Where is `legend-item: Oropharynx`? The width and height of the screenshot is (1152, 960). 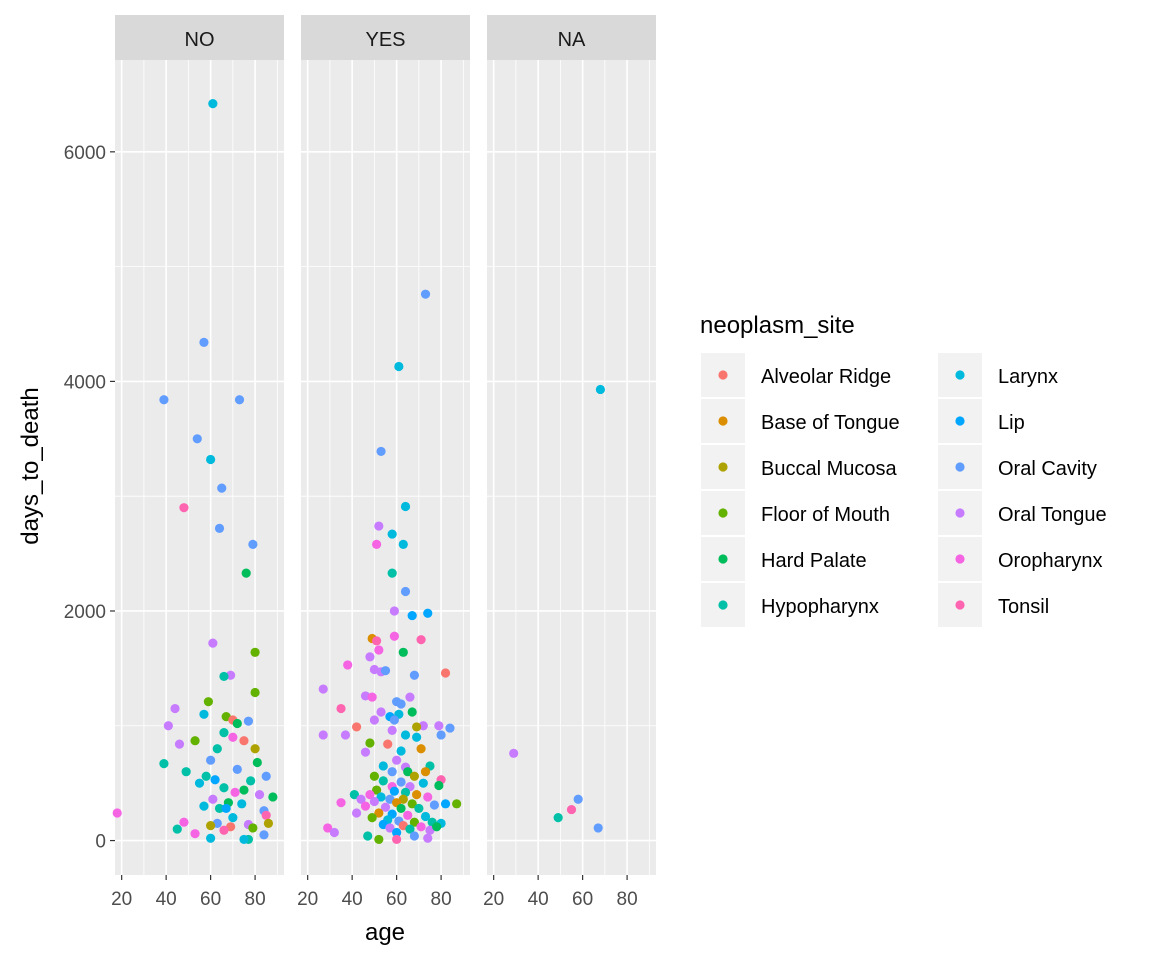
legend-item: Oropharynx is located at coordinates (1020, 559).